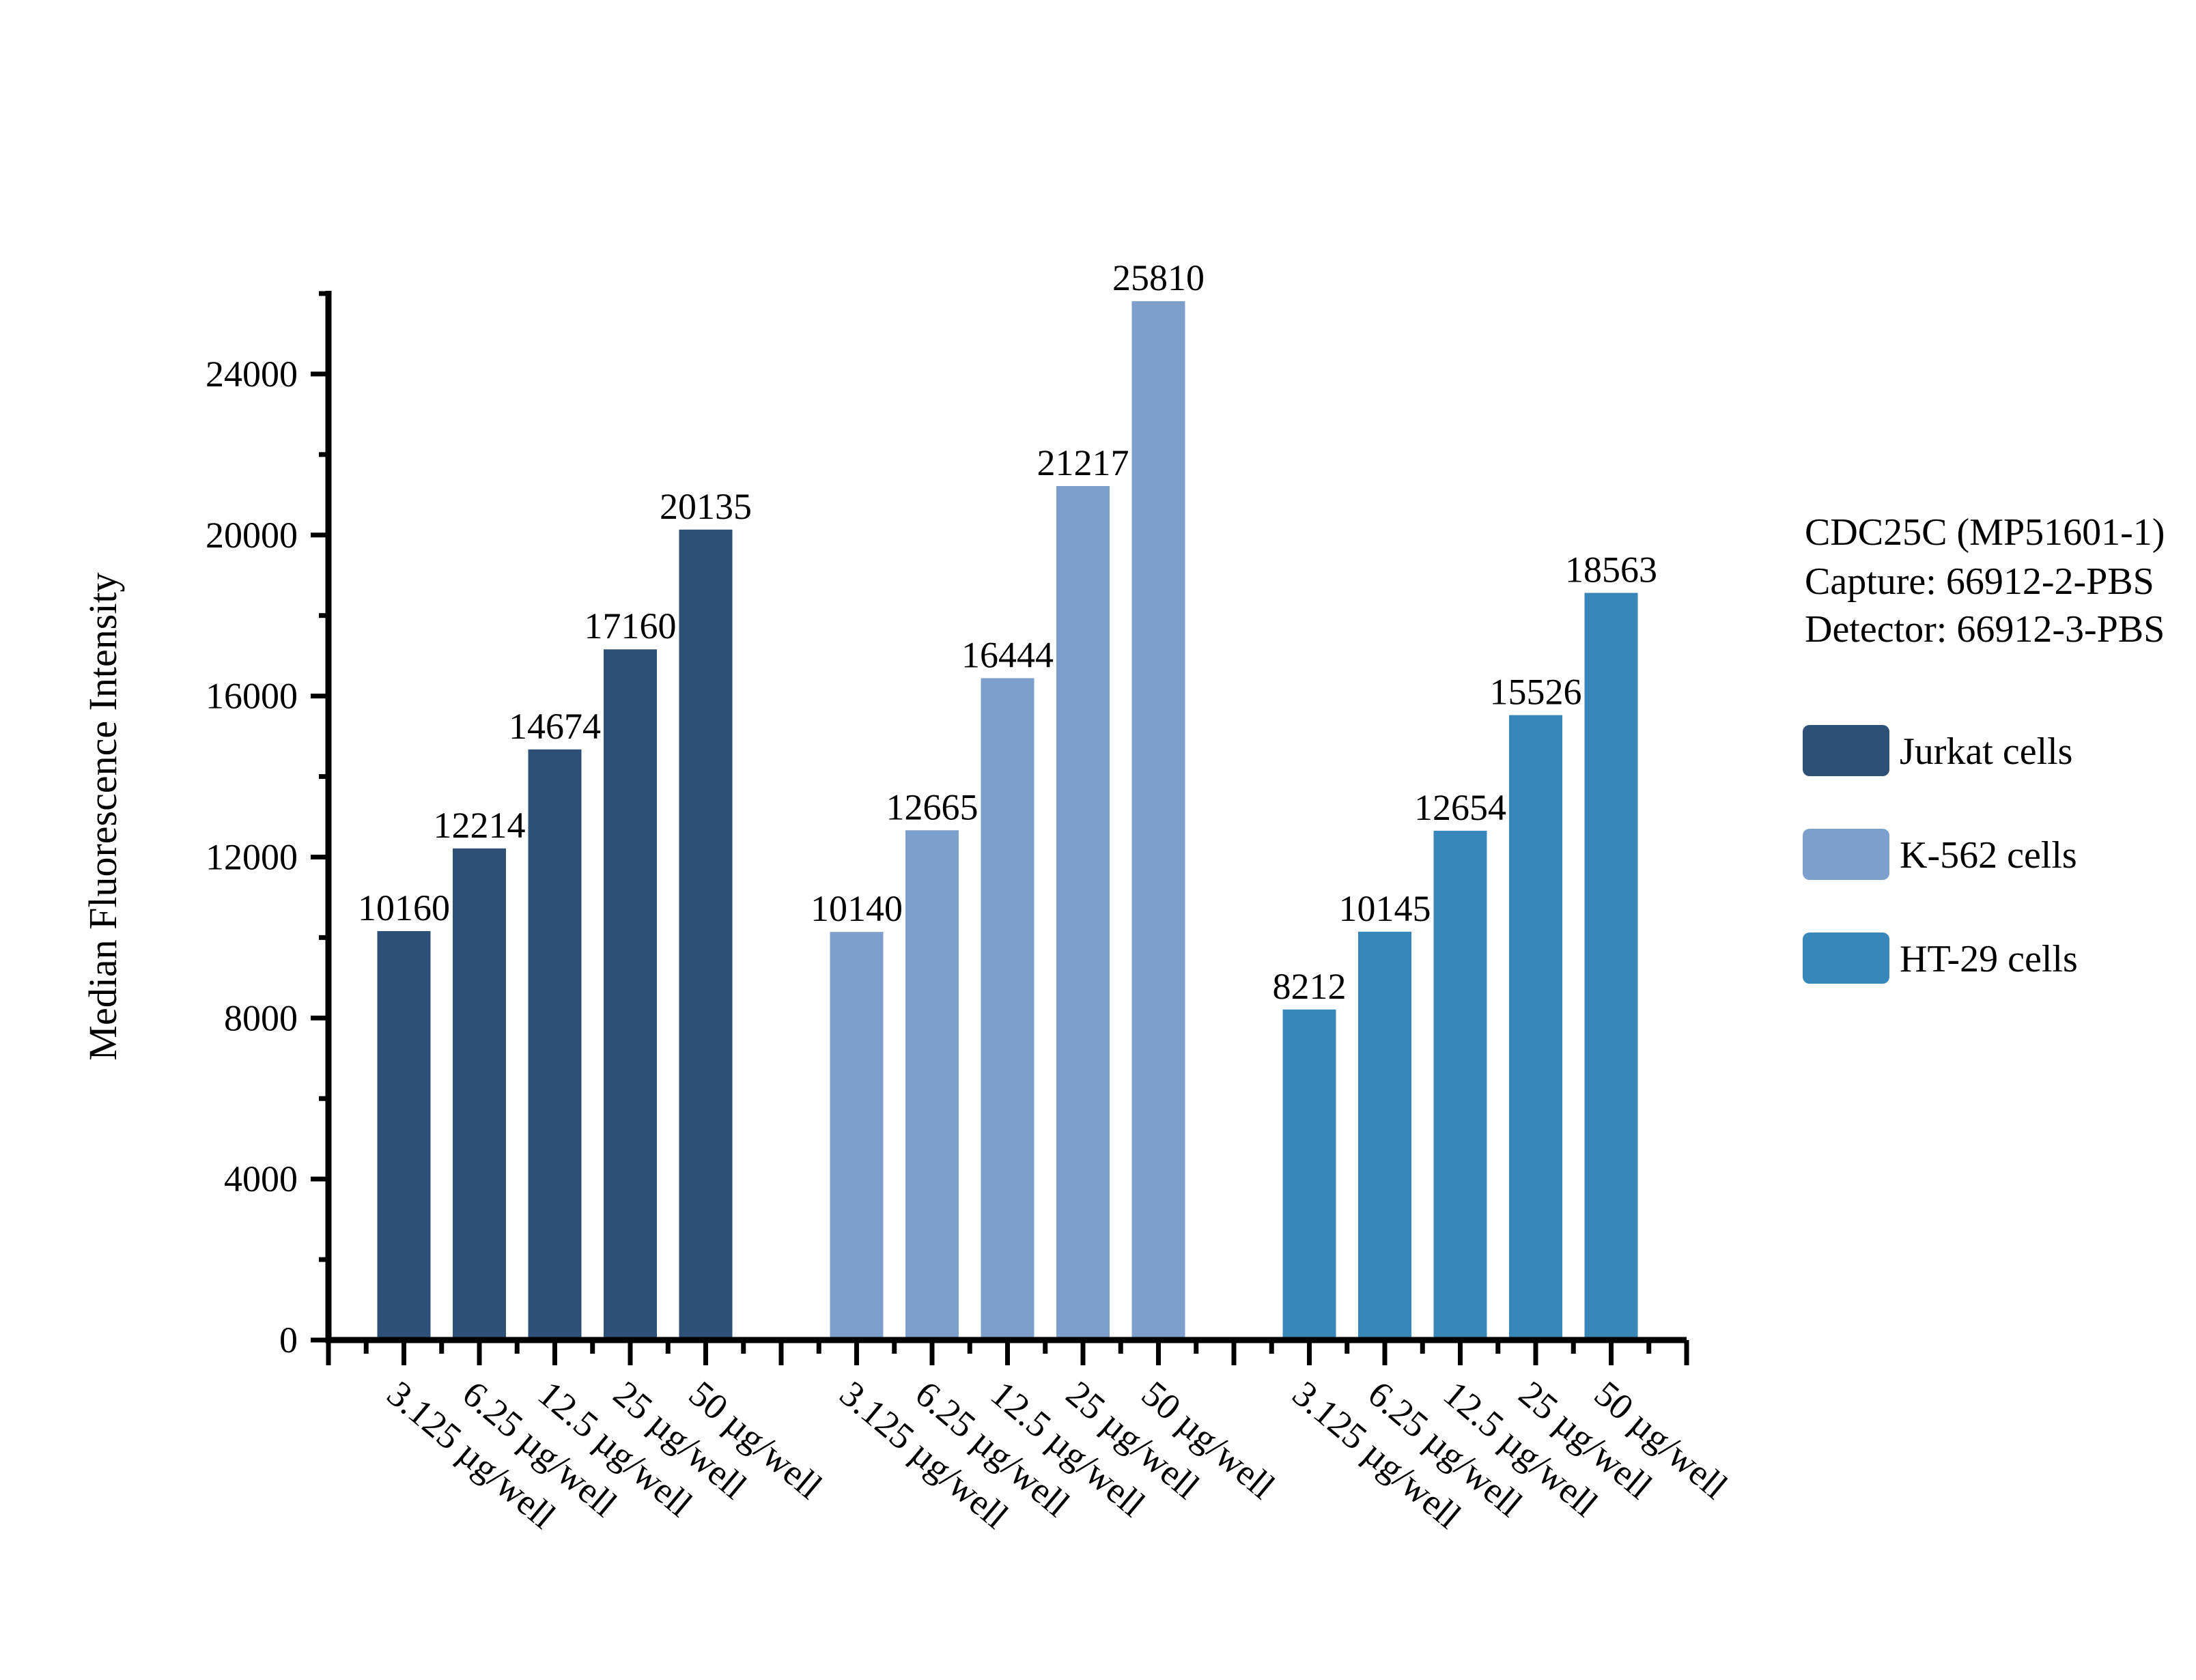 The image size is (2196, 1680). I want to click on y-axis-title: Median Fluorescence Intensity, so click(103, 816).